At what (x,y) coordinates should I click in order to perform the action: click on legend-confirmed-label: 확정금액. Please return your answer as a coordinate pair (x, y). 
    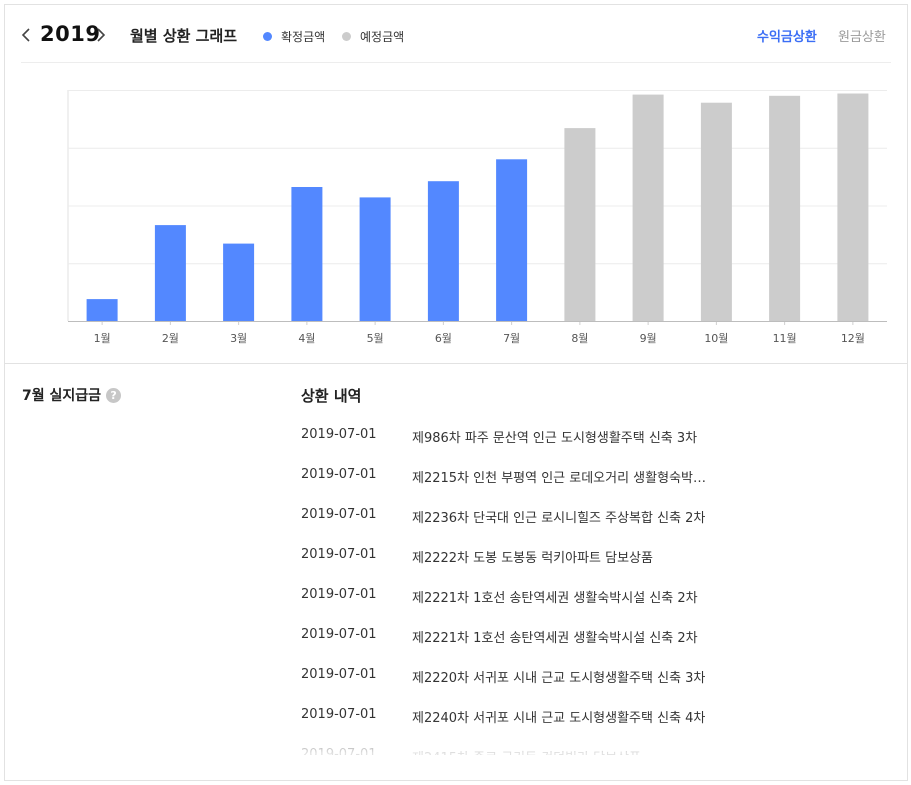
    Looking at the image, I should click on (303, 37).